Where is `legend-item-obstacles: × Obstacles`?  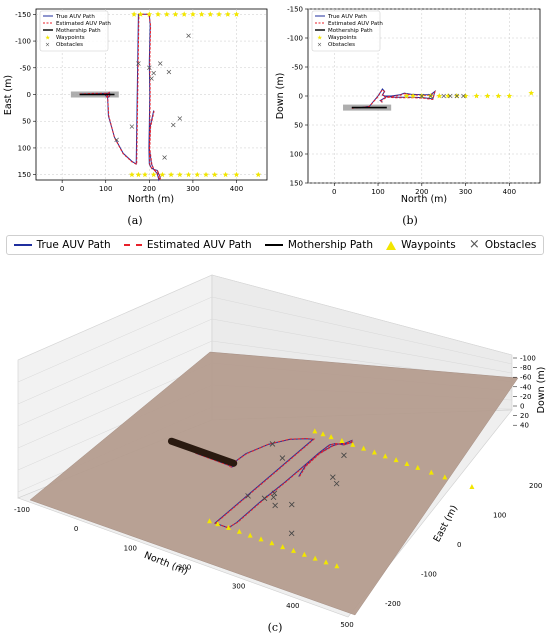 legend-item-obstacles: × Obstacles is located at coordinates (502, 244).